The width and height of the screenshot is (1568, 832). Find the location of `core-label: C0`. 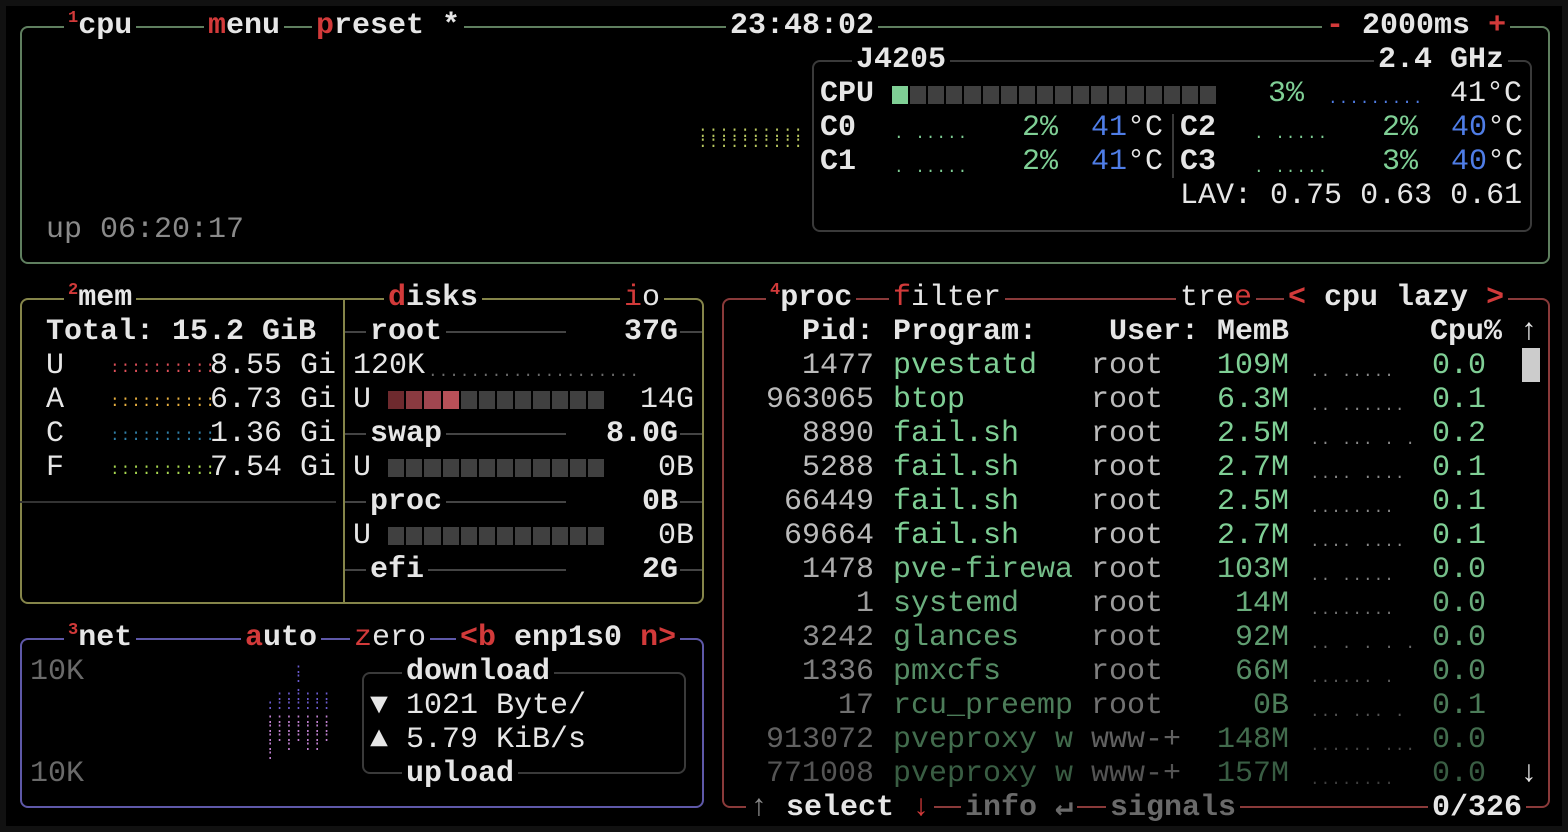

core-label: C0 is located at coordinates (838, 128).